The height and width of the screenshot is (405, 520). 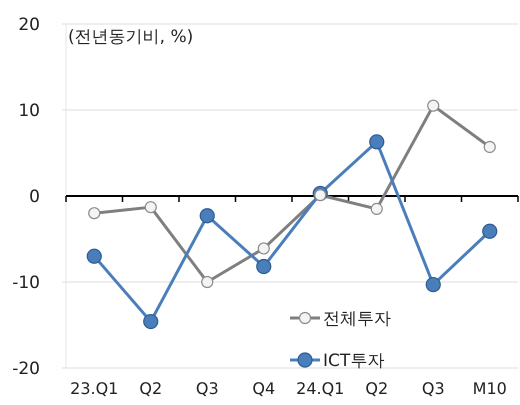 What do you see at coordinates (489, 388) in the screenshot?
I see `x-tick-label: M10` at bounding box center [489, 388].